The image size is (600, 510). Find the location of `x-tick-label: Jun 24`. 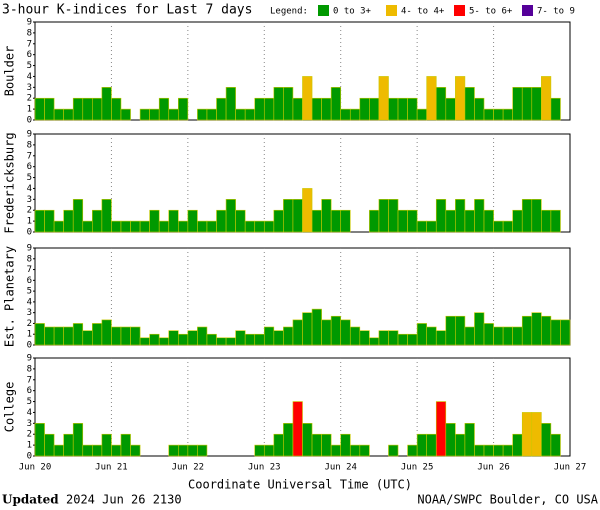

x-tick-label: Jun 24 is located at coordinates (340, 468).